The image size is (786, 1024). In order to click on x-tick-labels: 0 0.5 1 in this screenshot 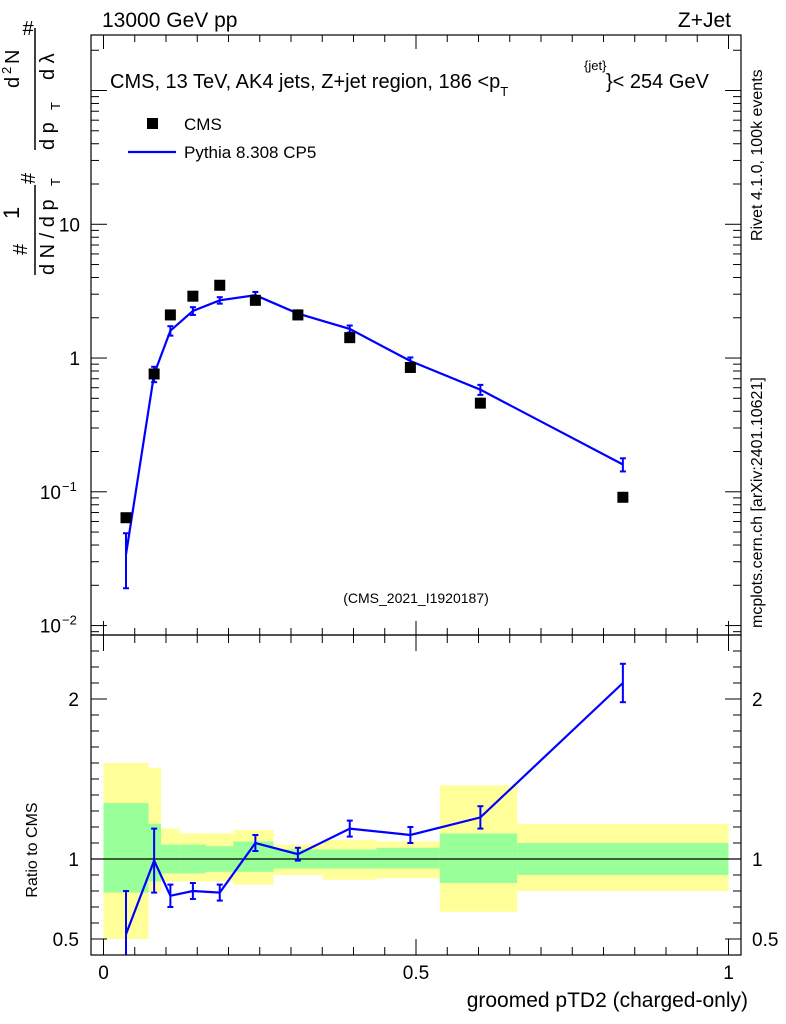, I will do `click(416, 973)`.